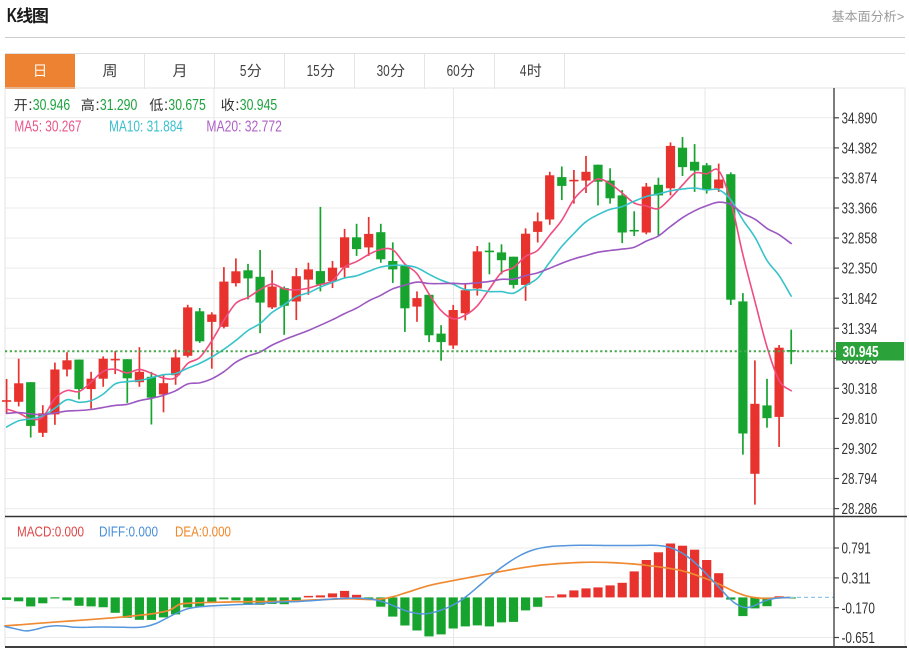 The width and height of the screenshot is (909, 651). I want to click on svg-text: 34.382, so click(860, 149).